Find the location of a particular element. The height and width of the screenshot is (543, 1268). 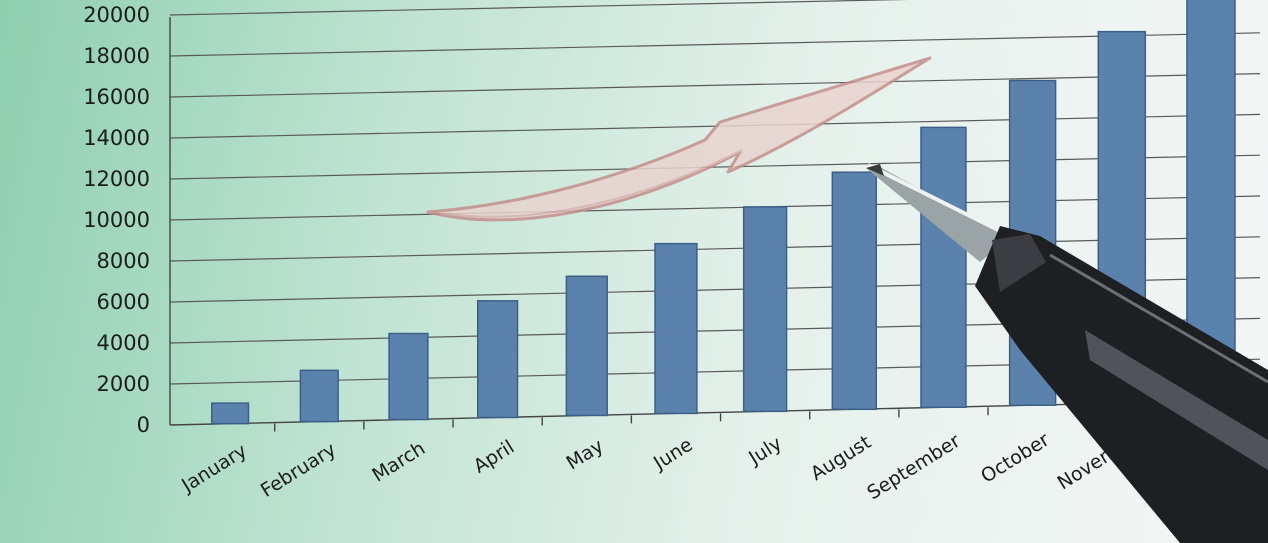

bar-september is located at coordinates (943, 267).